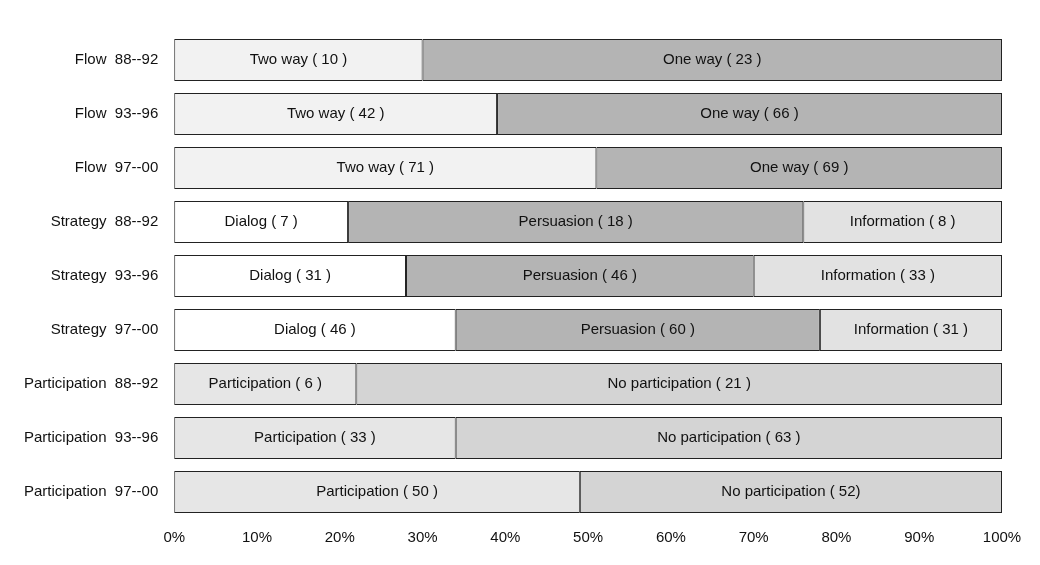  What do you see at coordinates (799, 167) in the screenshot?
I see `annotation: One way ( 69 )` at bounding box center [799, 167].